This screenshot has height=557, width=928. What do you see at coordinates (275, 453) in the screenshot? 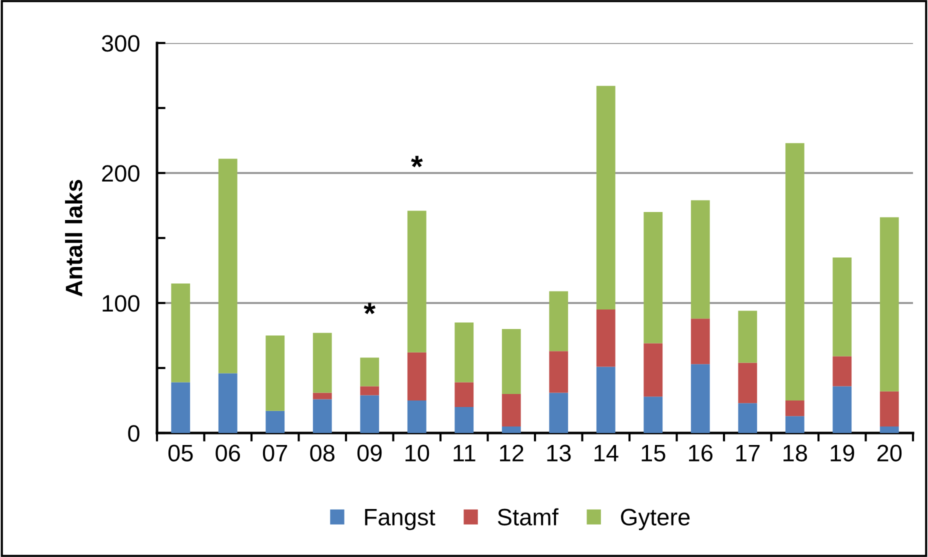
I see `x-tick-label: 07` at bounding box center [275, 453].